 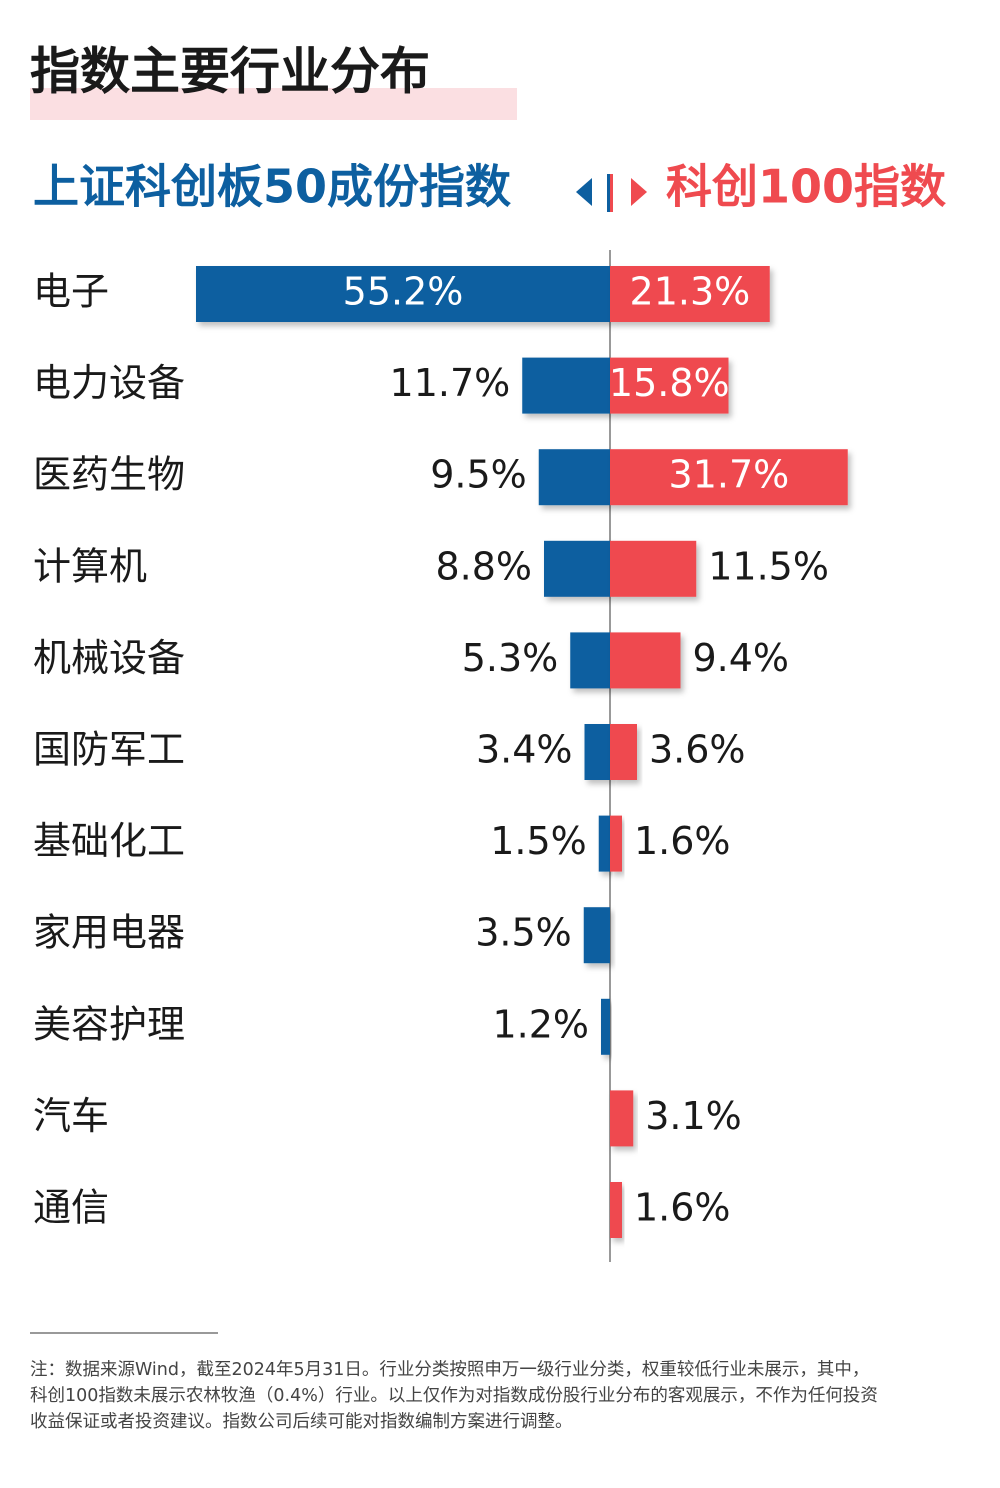 What do you see at coordinates (729, 475) in the screenshot?
I see `value-label: 31.7%` at bounding box center [729, 475].